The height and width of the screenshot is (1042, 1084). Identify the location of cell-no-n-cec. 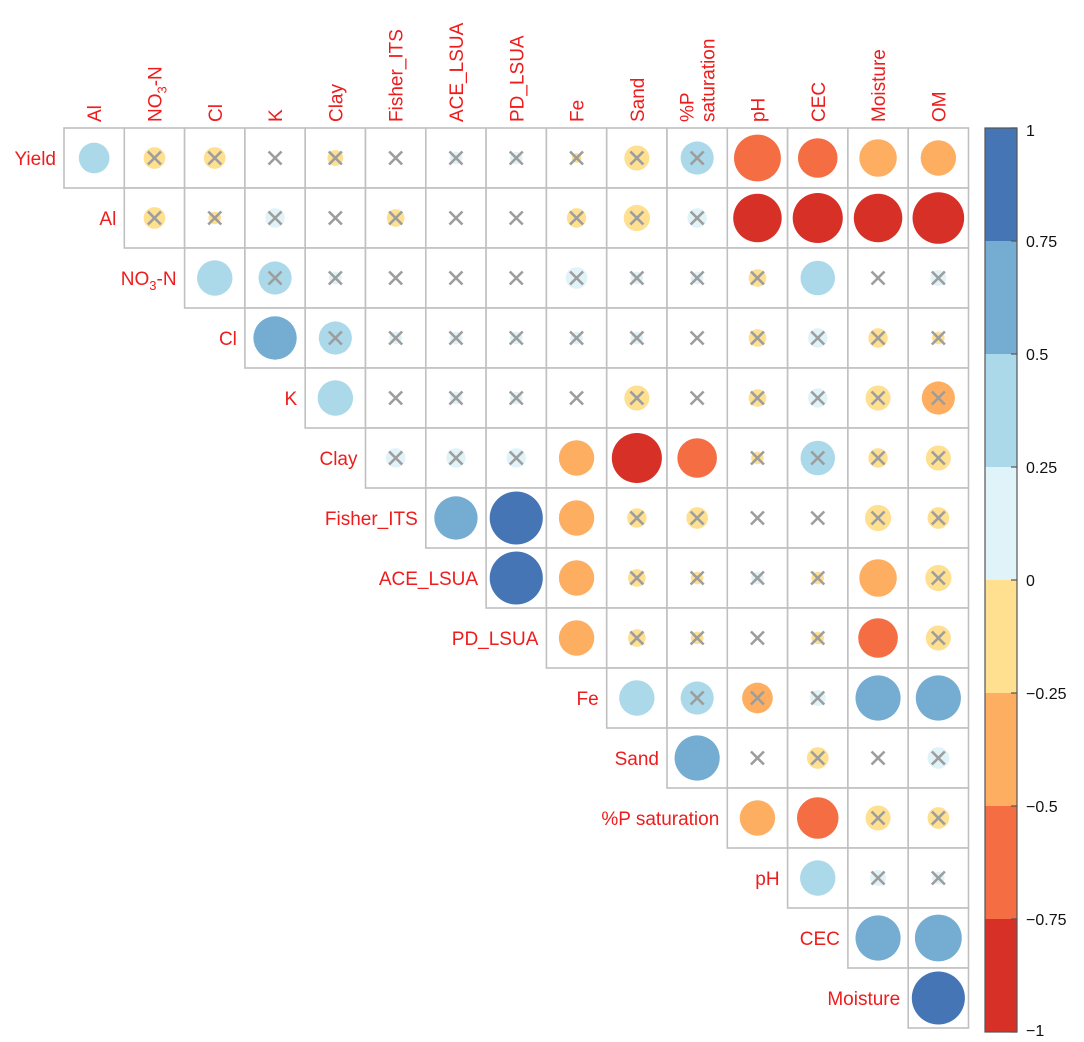
(817, 278).